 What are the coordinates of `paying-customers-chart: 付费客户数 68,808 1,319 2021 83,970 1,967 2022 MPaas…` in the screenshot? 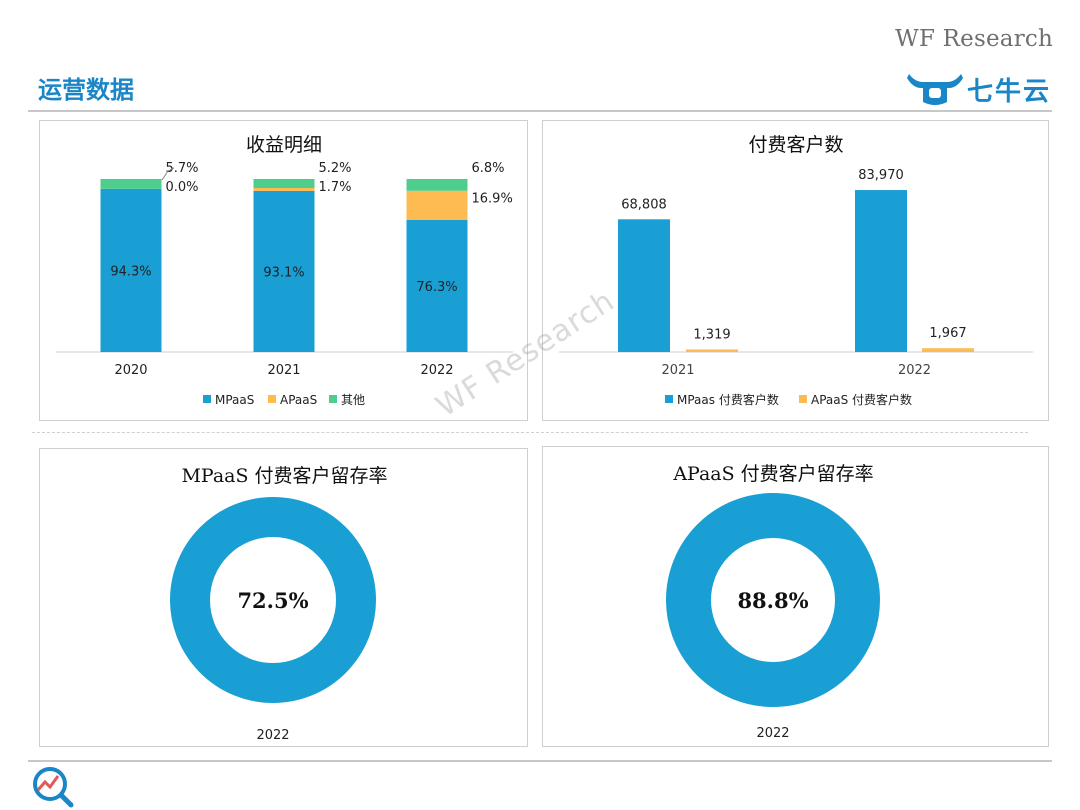 It's located at (796, 270).